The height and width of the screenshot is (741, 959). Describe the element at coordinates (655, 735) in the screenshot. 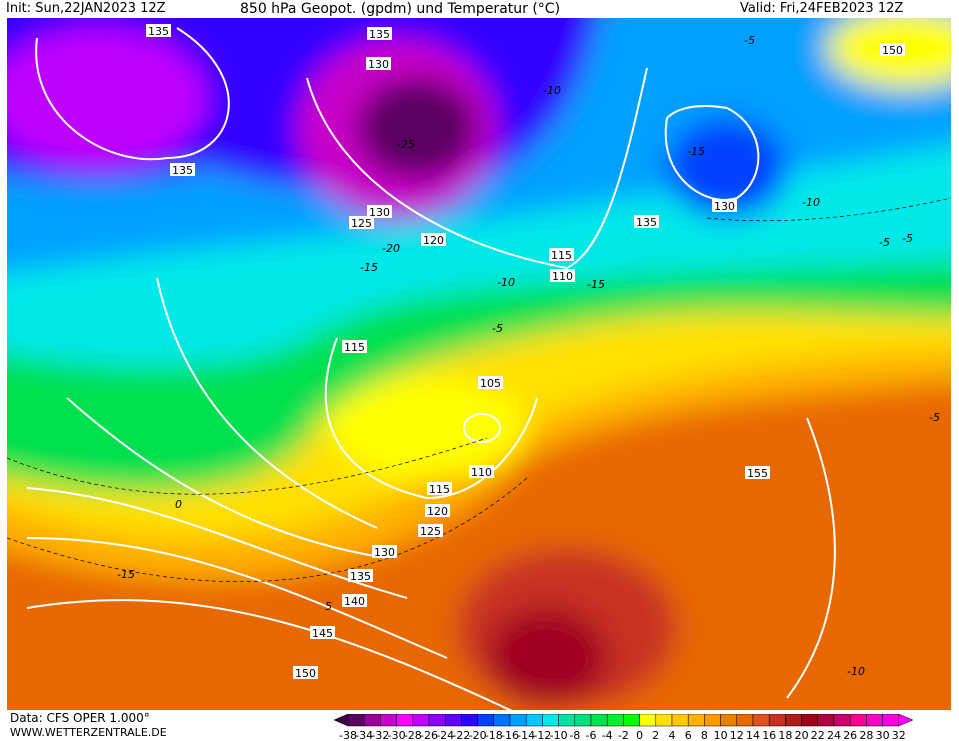

I see `colorbar-tick-label: 2` at that location.